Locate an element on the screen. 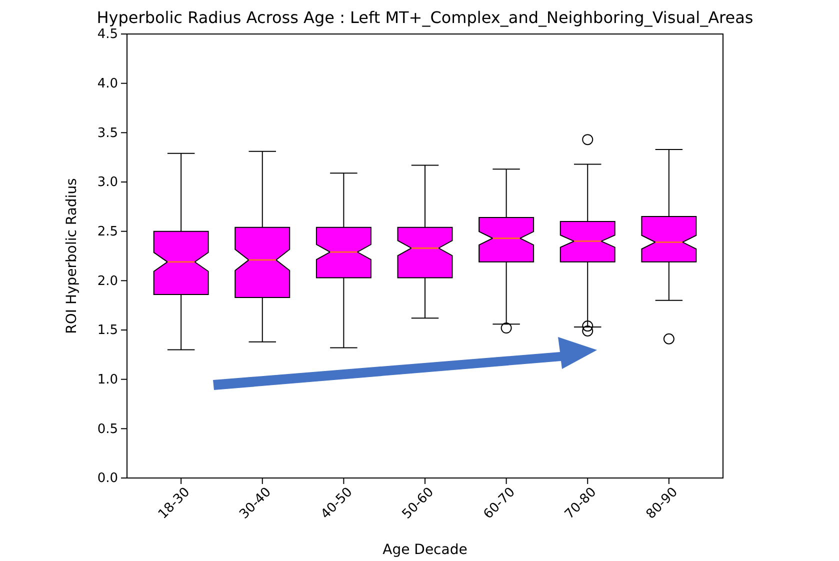 The height and width of the screenshot is (561, 839). y-tick-label: 3.0 is located at coordinates (107, 182).